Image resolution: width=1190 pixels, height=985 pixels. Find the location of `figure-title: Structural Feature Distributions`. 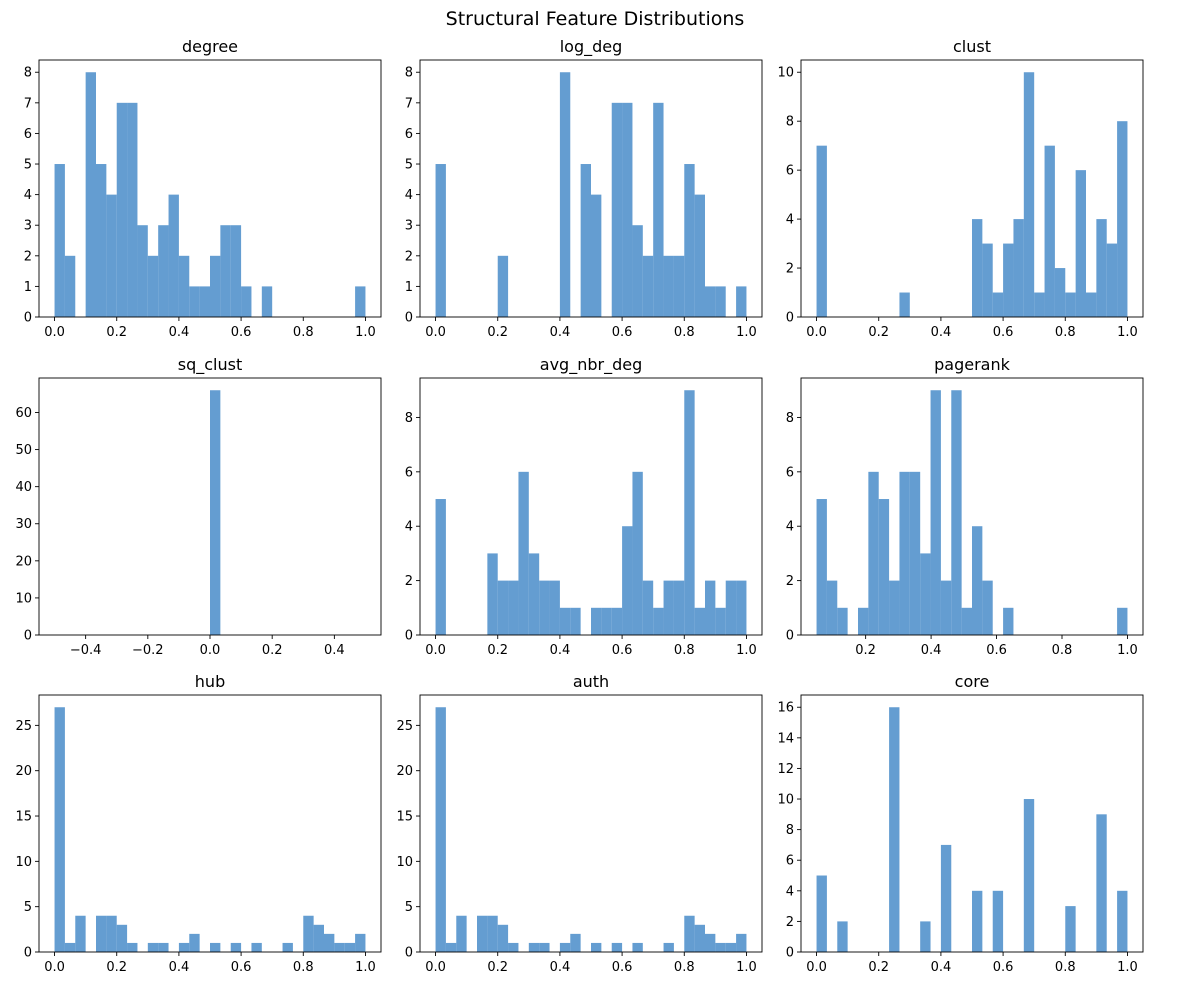

figure-title: Structural Feature Distributions is located at coordinates (595, 19).